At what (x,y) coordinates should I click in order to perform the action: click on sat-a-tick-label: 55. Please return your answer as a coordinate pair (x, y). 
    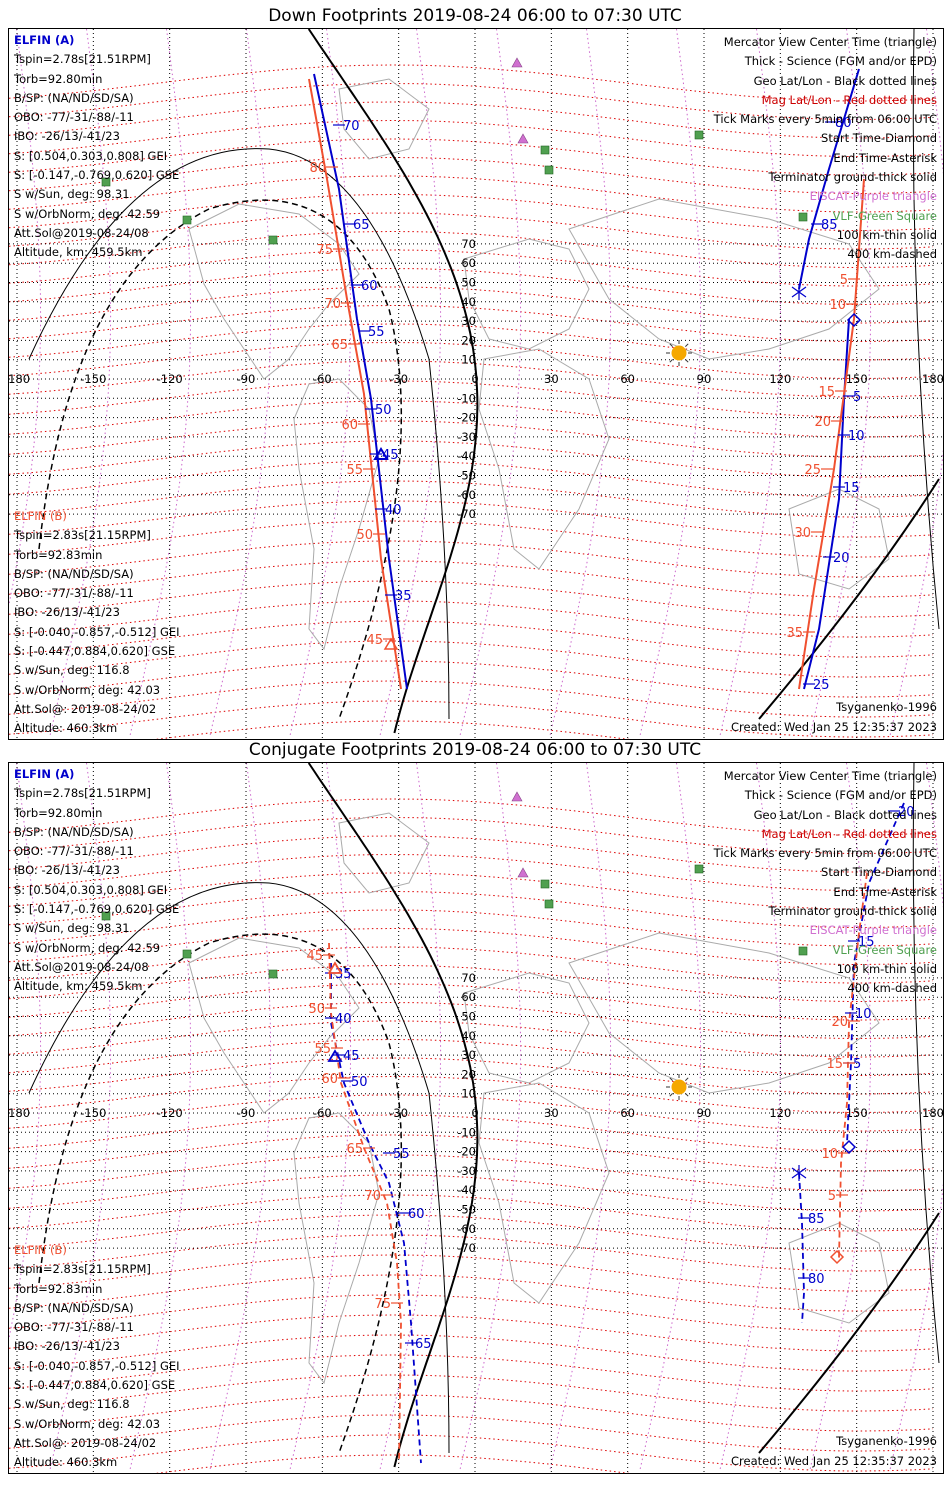
    Looking at the image, I should click on (401, 1154).